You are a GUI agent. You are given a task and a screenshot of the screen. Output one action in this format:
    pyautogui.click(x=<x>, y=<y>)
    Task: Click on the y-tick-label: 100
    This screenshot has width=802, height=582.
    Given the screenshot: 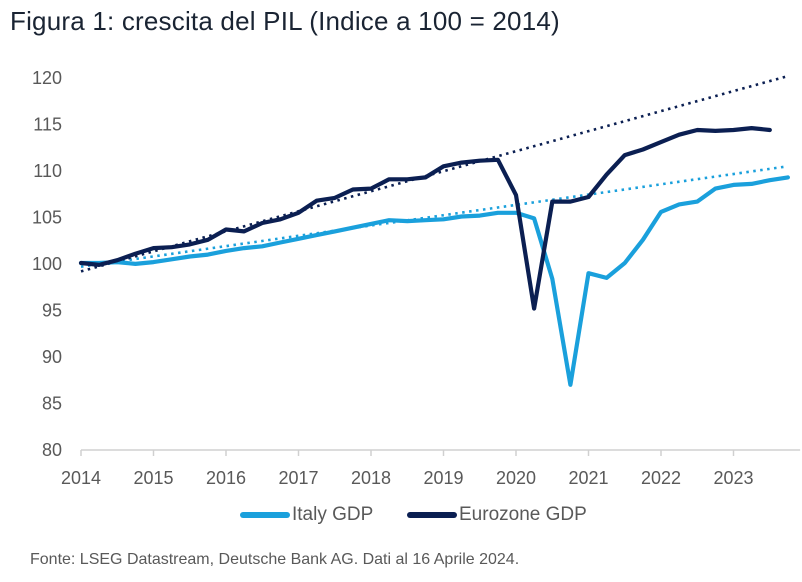 What is the action you would take?
    pyautogui.click(x=47, y=264)
    